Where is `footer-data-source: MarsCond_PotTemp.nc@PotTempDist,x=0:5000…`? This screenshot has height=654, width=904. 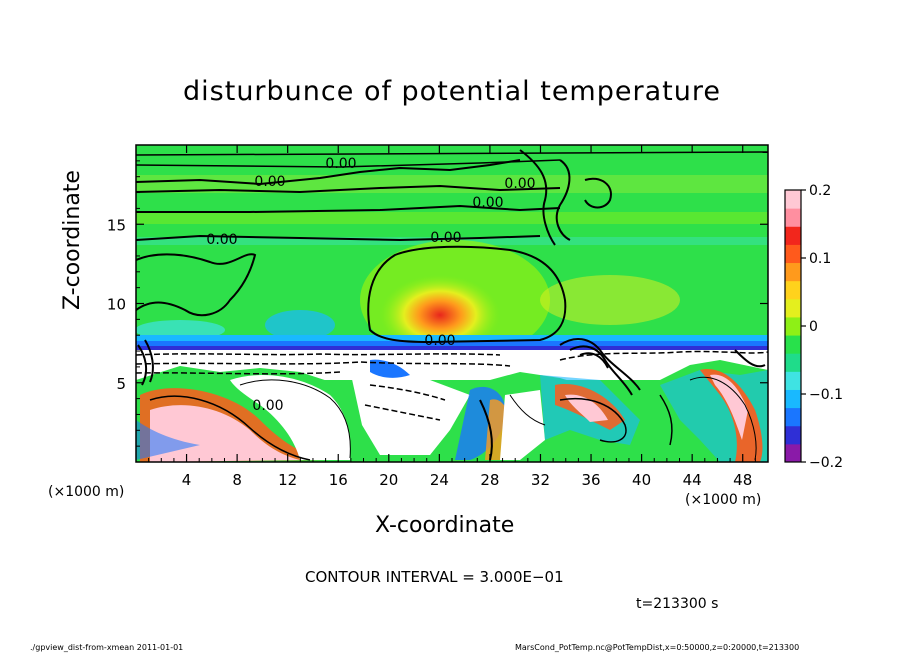 footer-data-source: MarsCond_PotTemp.nc@PotTempDist,x=0:5000… is located at coordinates (657, 647).